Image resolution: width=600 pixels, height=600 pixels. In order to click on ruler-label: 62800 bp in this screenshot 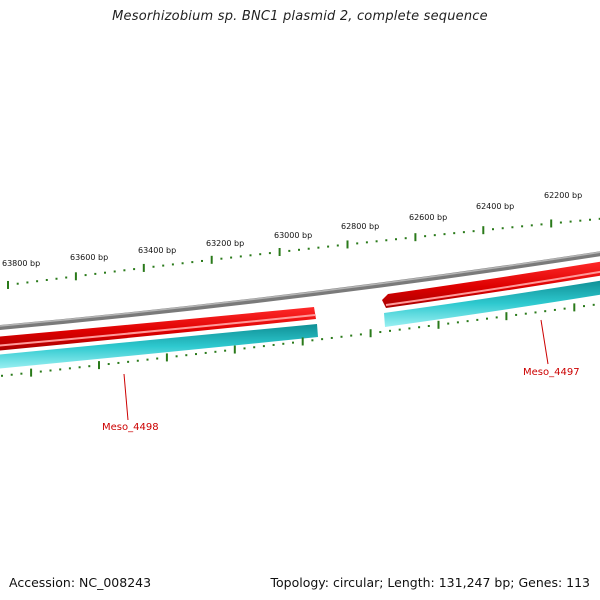, I will do `click(360, 226)`.